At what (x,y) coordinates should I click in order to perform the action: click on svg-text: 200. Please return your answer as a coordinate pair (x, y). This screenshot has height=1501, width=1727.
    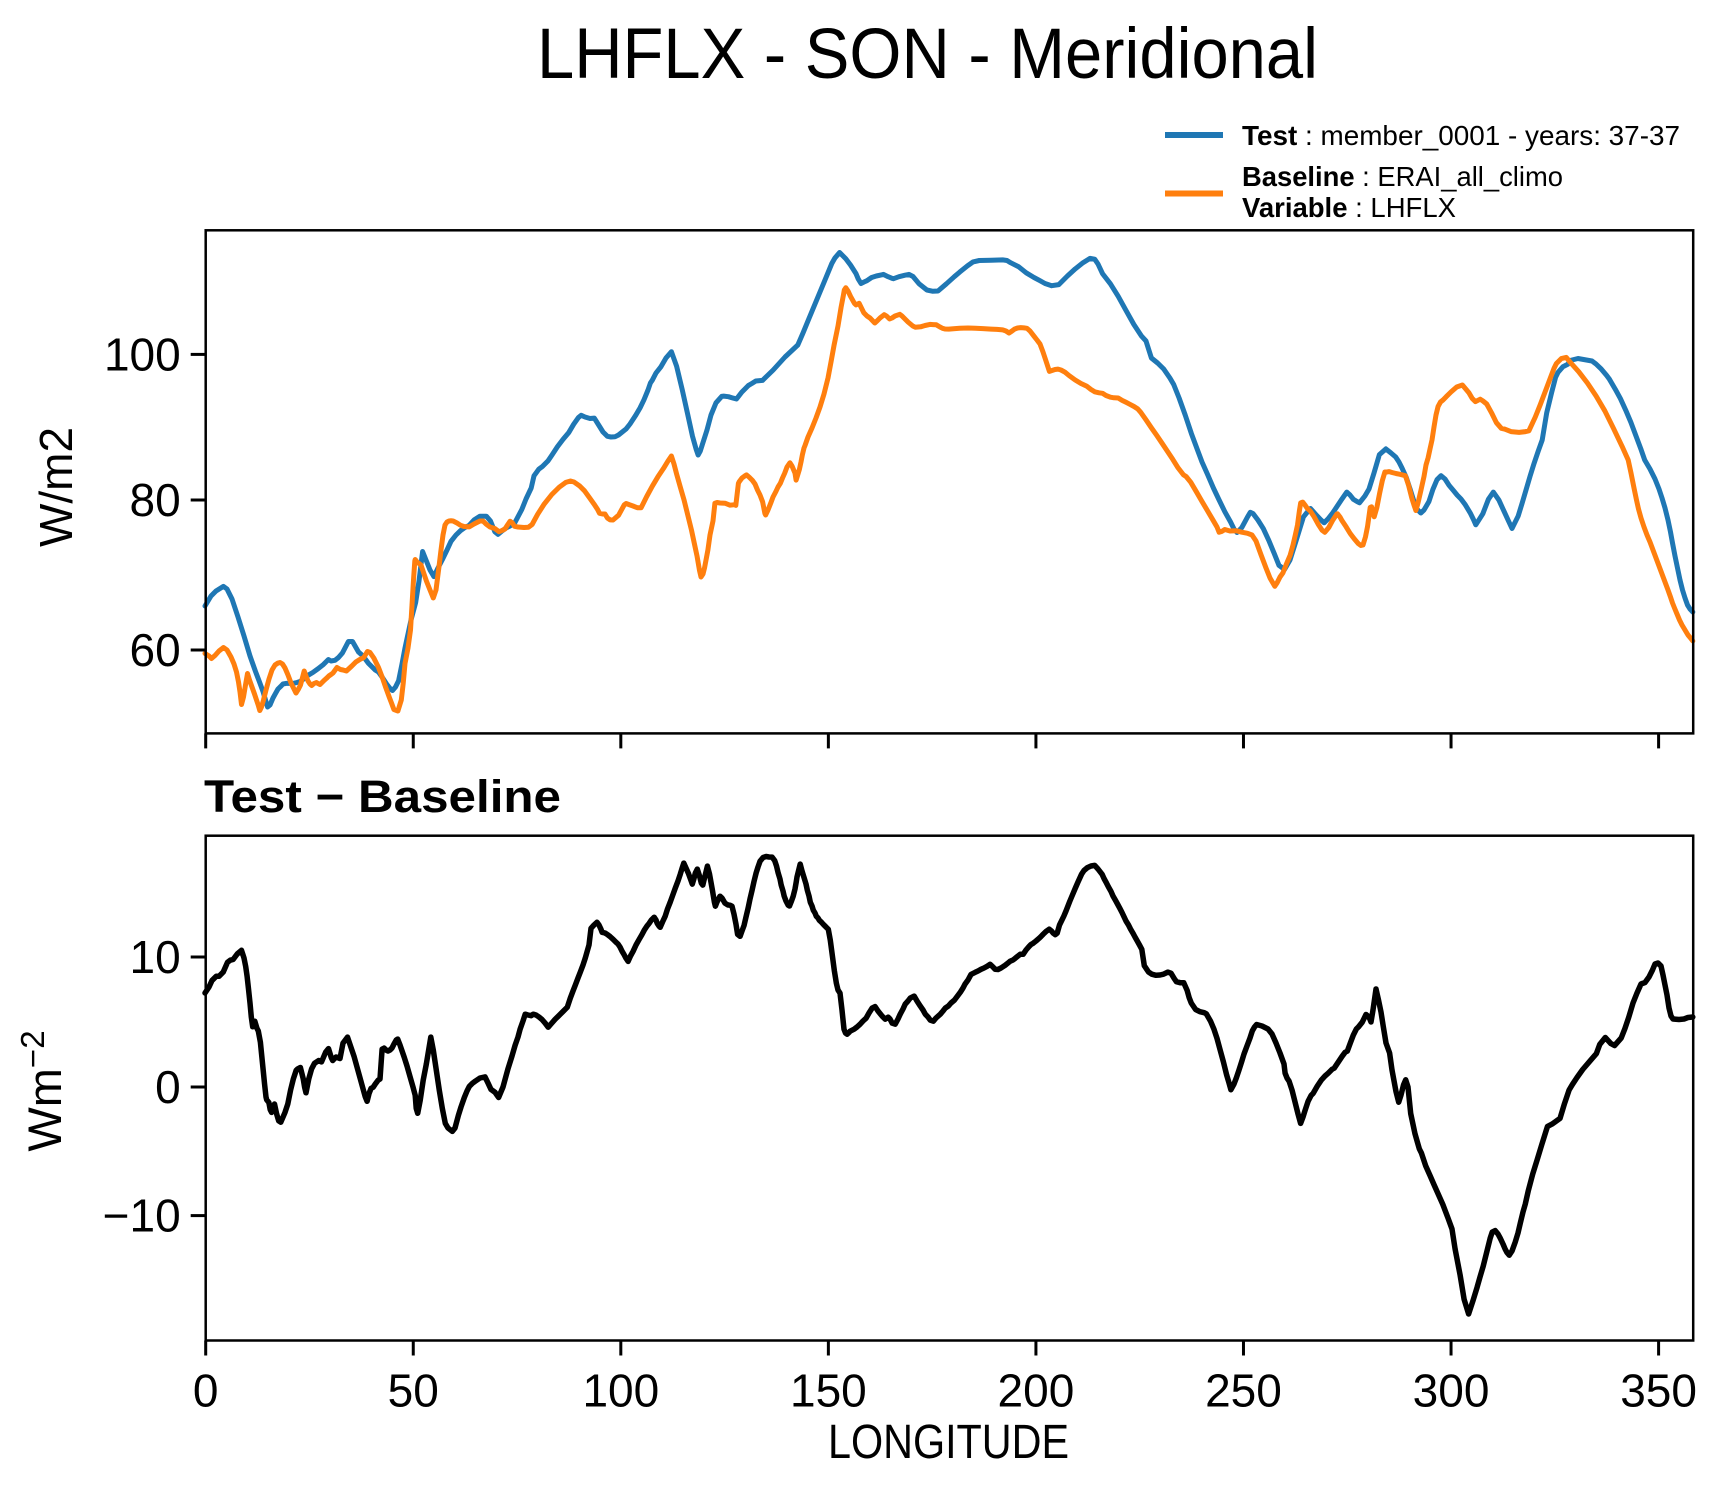
    Looking at the image, I should click on (1036, 1391).